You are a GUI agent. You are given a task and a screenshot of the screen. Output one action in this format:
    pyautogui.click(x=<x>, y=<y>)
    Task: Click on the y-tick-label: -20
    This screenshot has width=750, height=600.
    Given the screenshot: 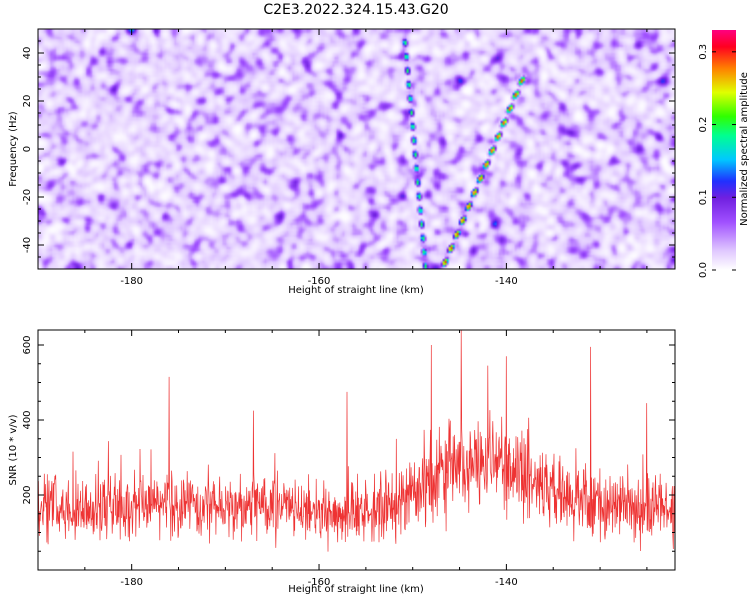 What is the action you would take?
    pyautogui.click(x=27, y=197)
    